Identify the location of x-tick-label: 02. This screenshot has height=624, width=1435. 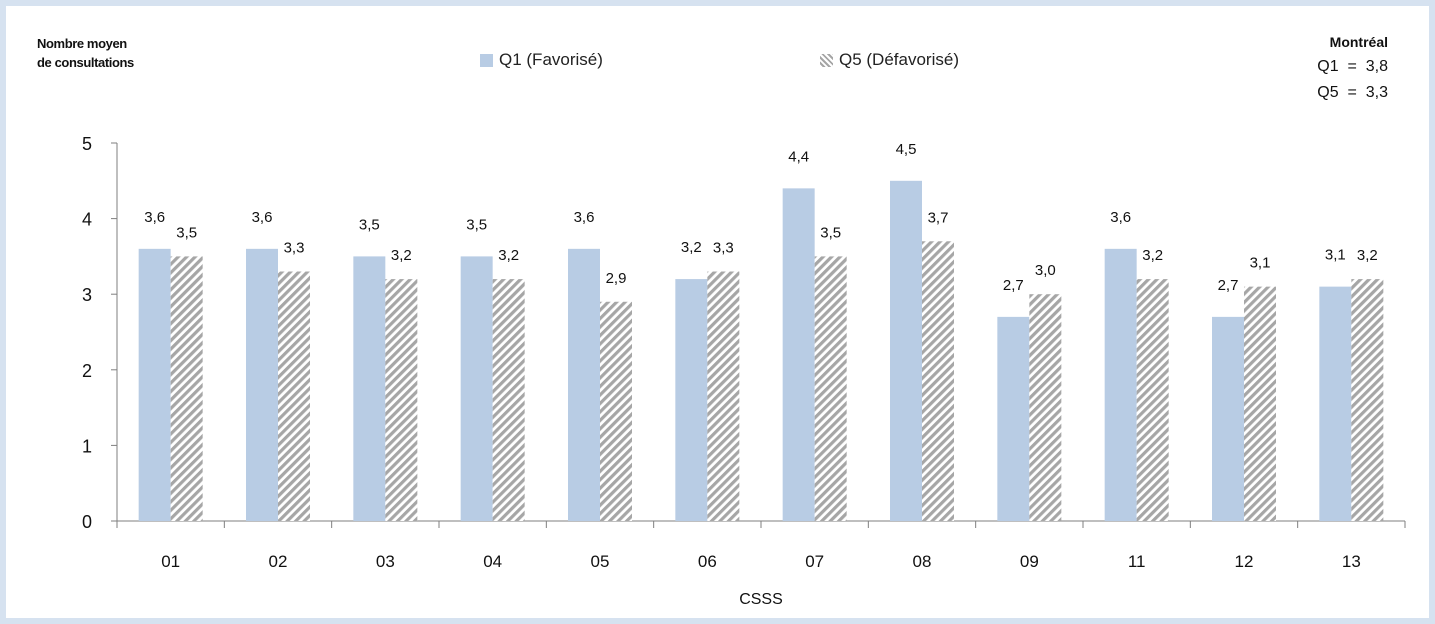
(278, 561).